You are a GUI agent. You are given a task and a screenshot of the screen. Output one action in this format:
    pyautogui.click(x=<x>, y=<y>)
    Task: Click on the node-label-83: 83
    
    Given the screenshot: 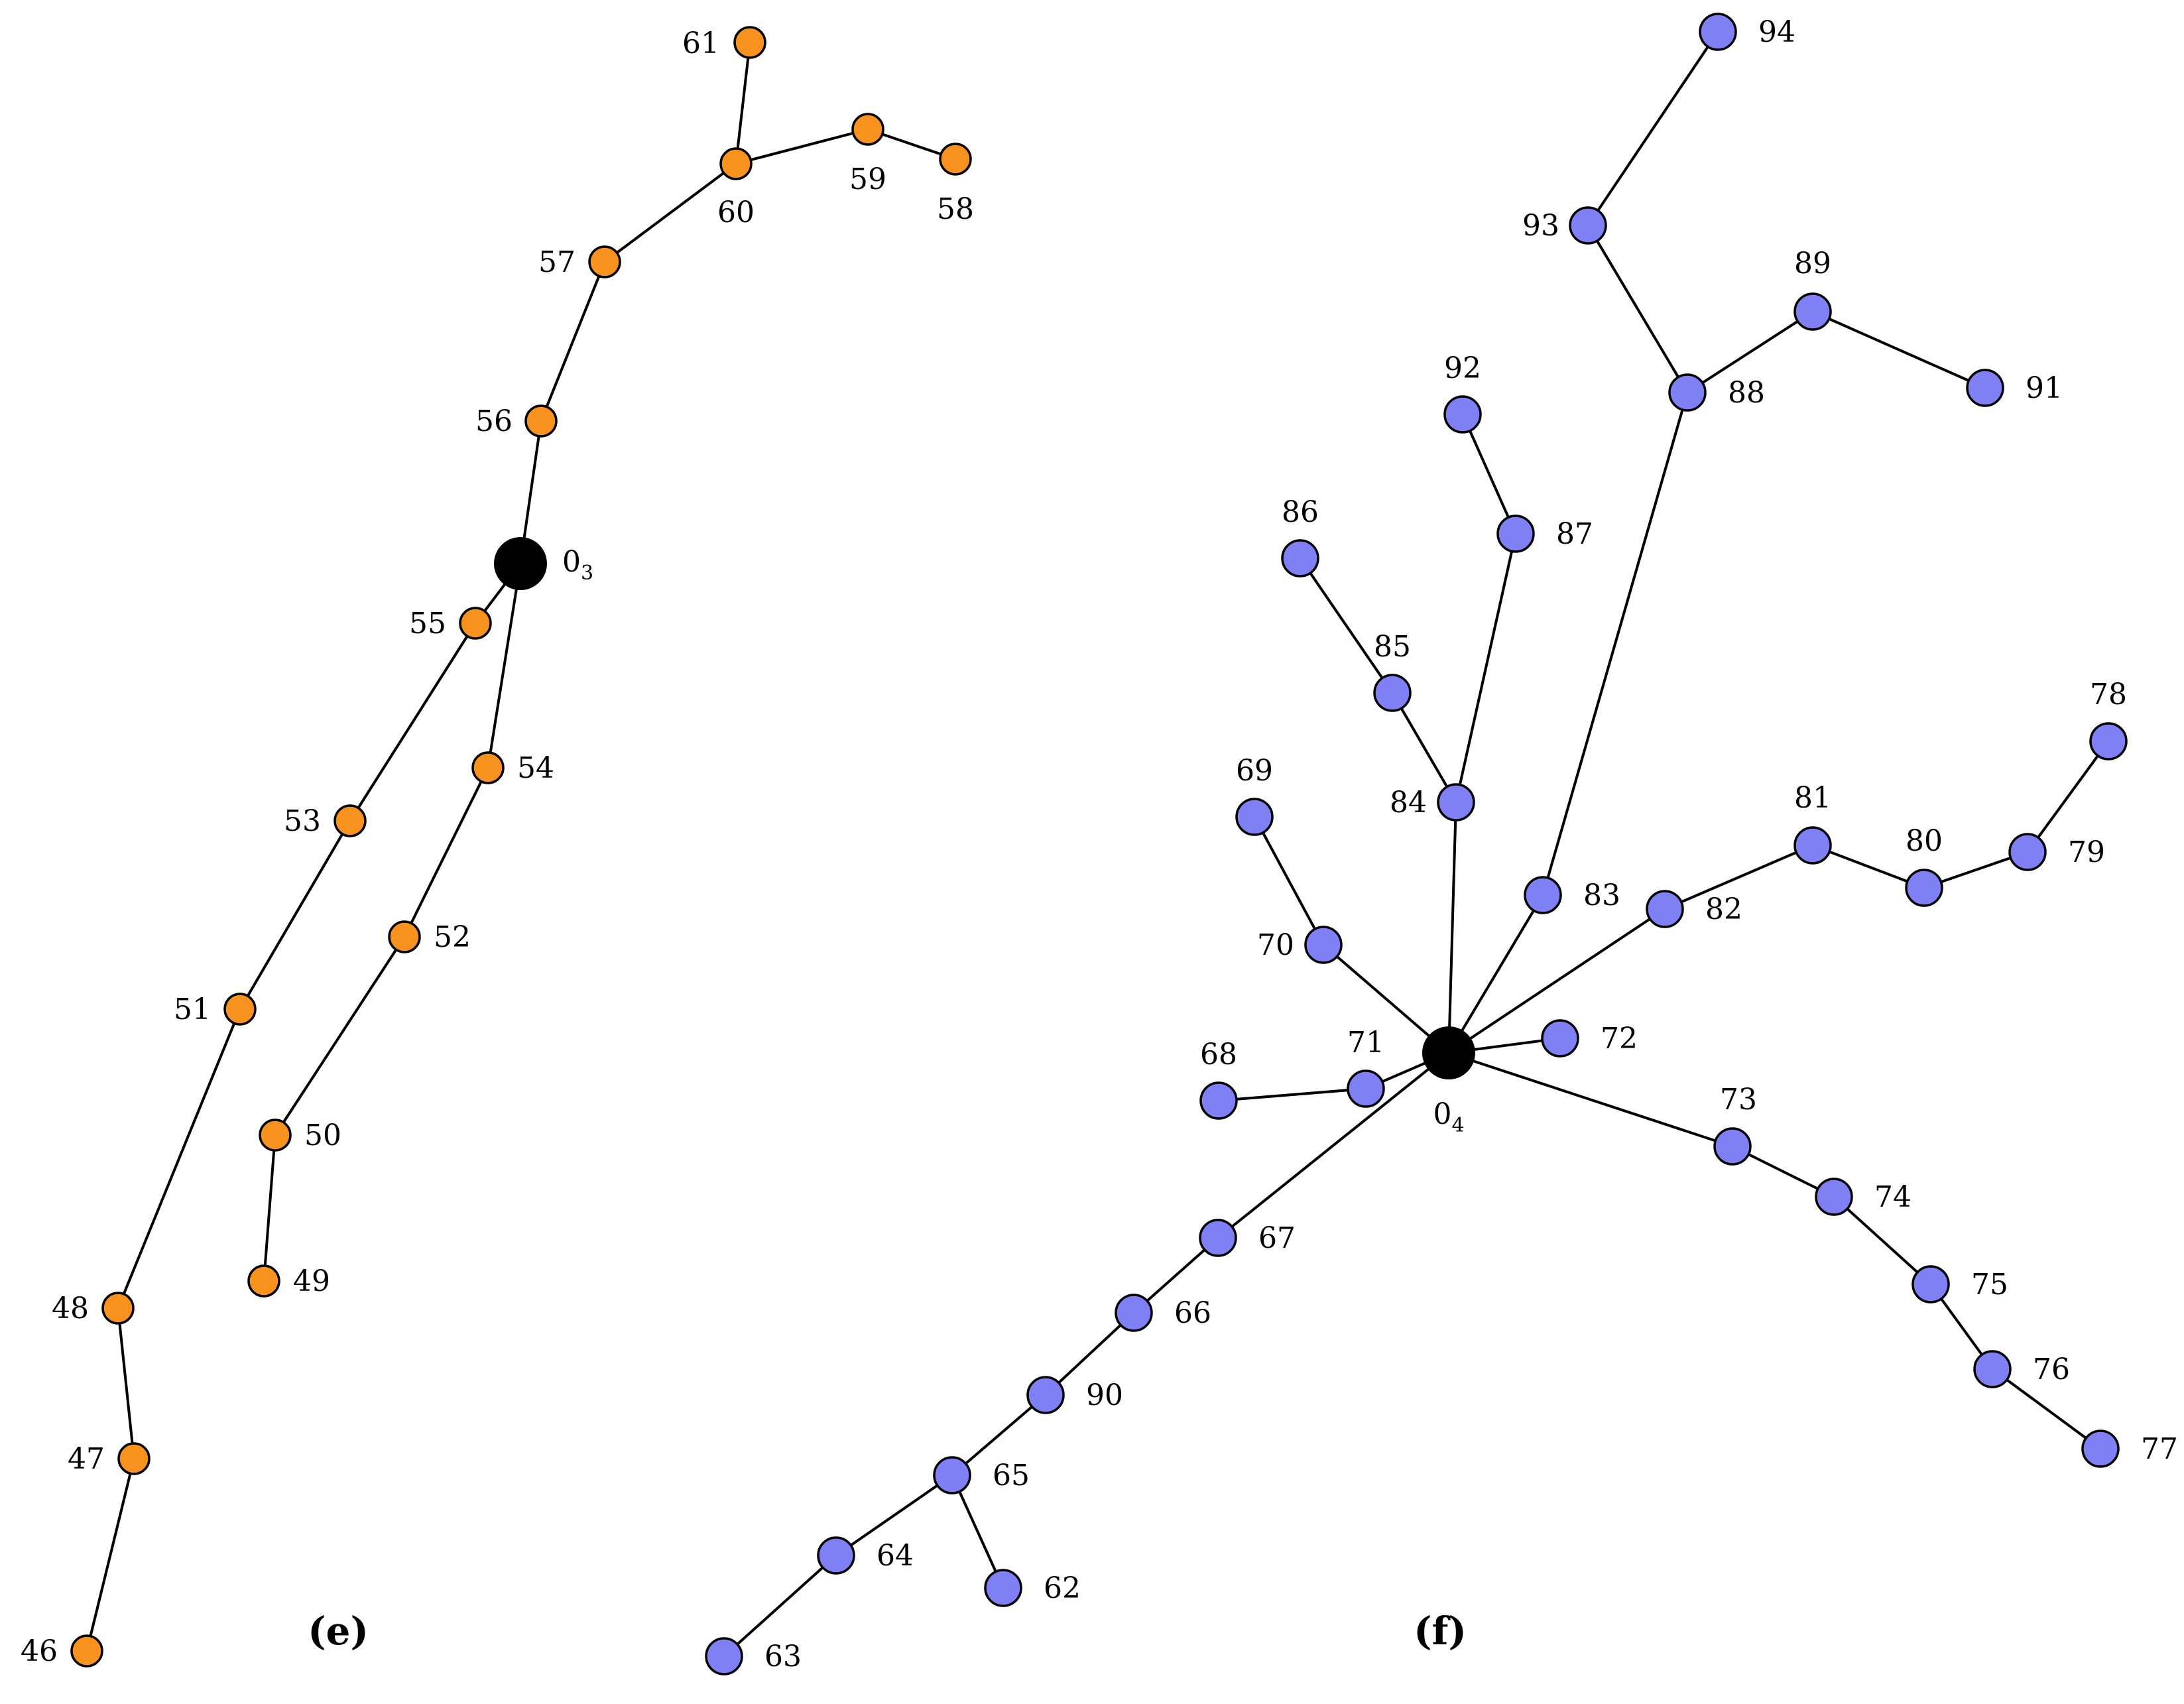 What is the action you would take?
    pyautogui.click(x=1601, y=895)
    